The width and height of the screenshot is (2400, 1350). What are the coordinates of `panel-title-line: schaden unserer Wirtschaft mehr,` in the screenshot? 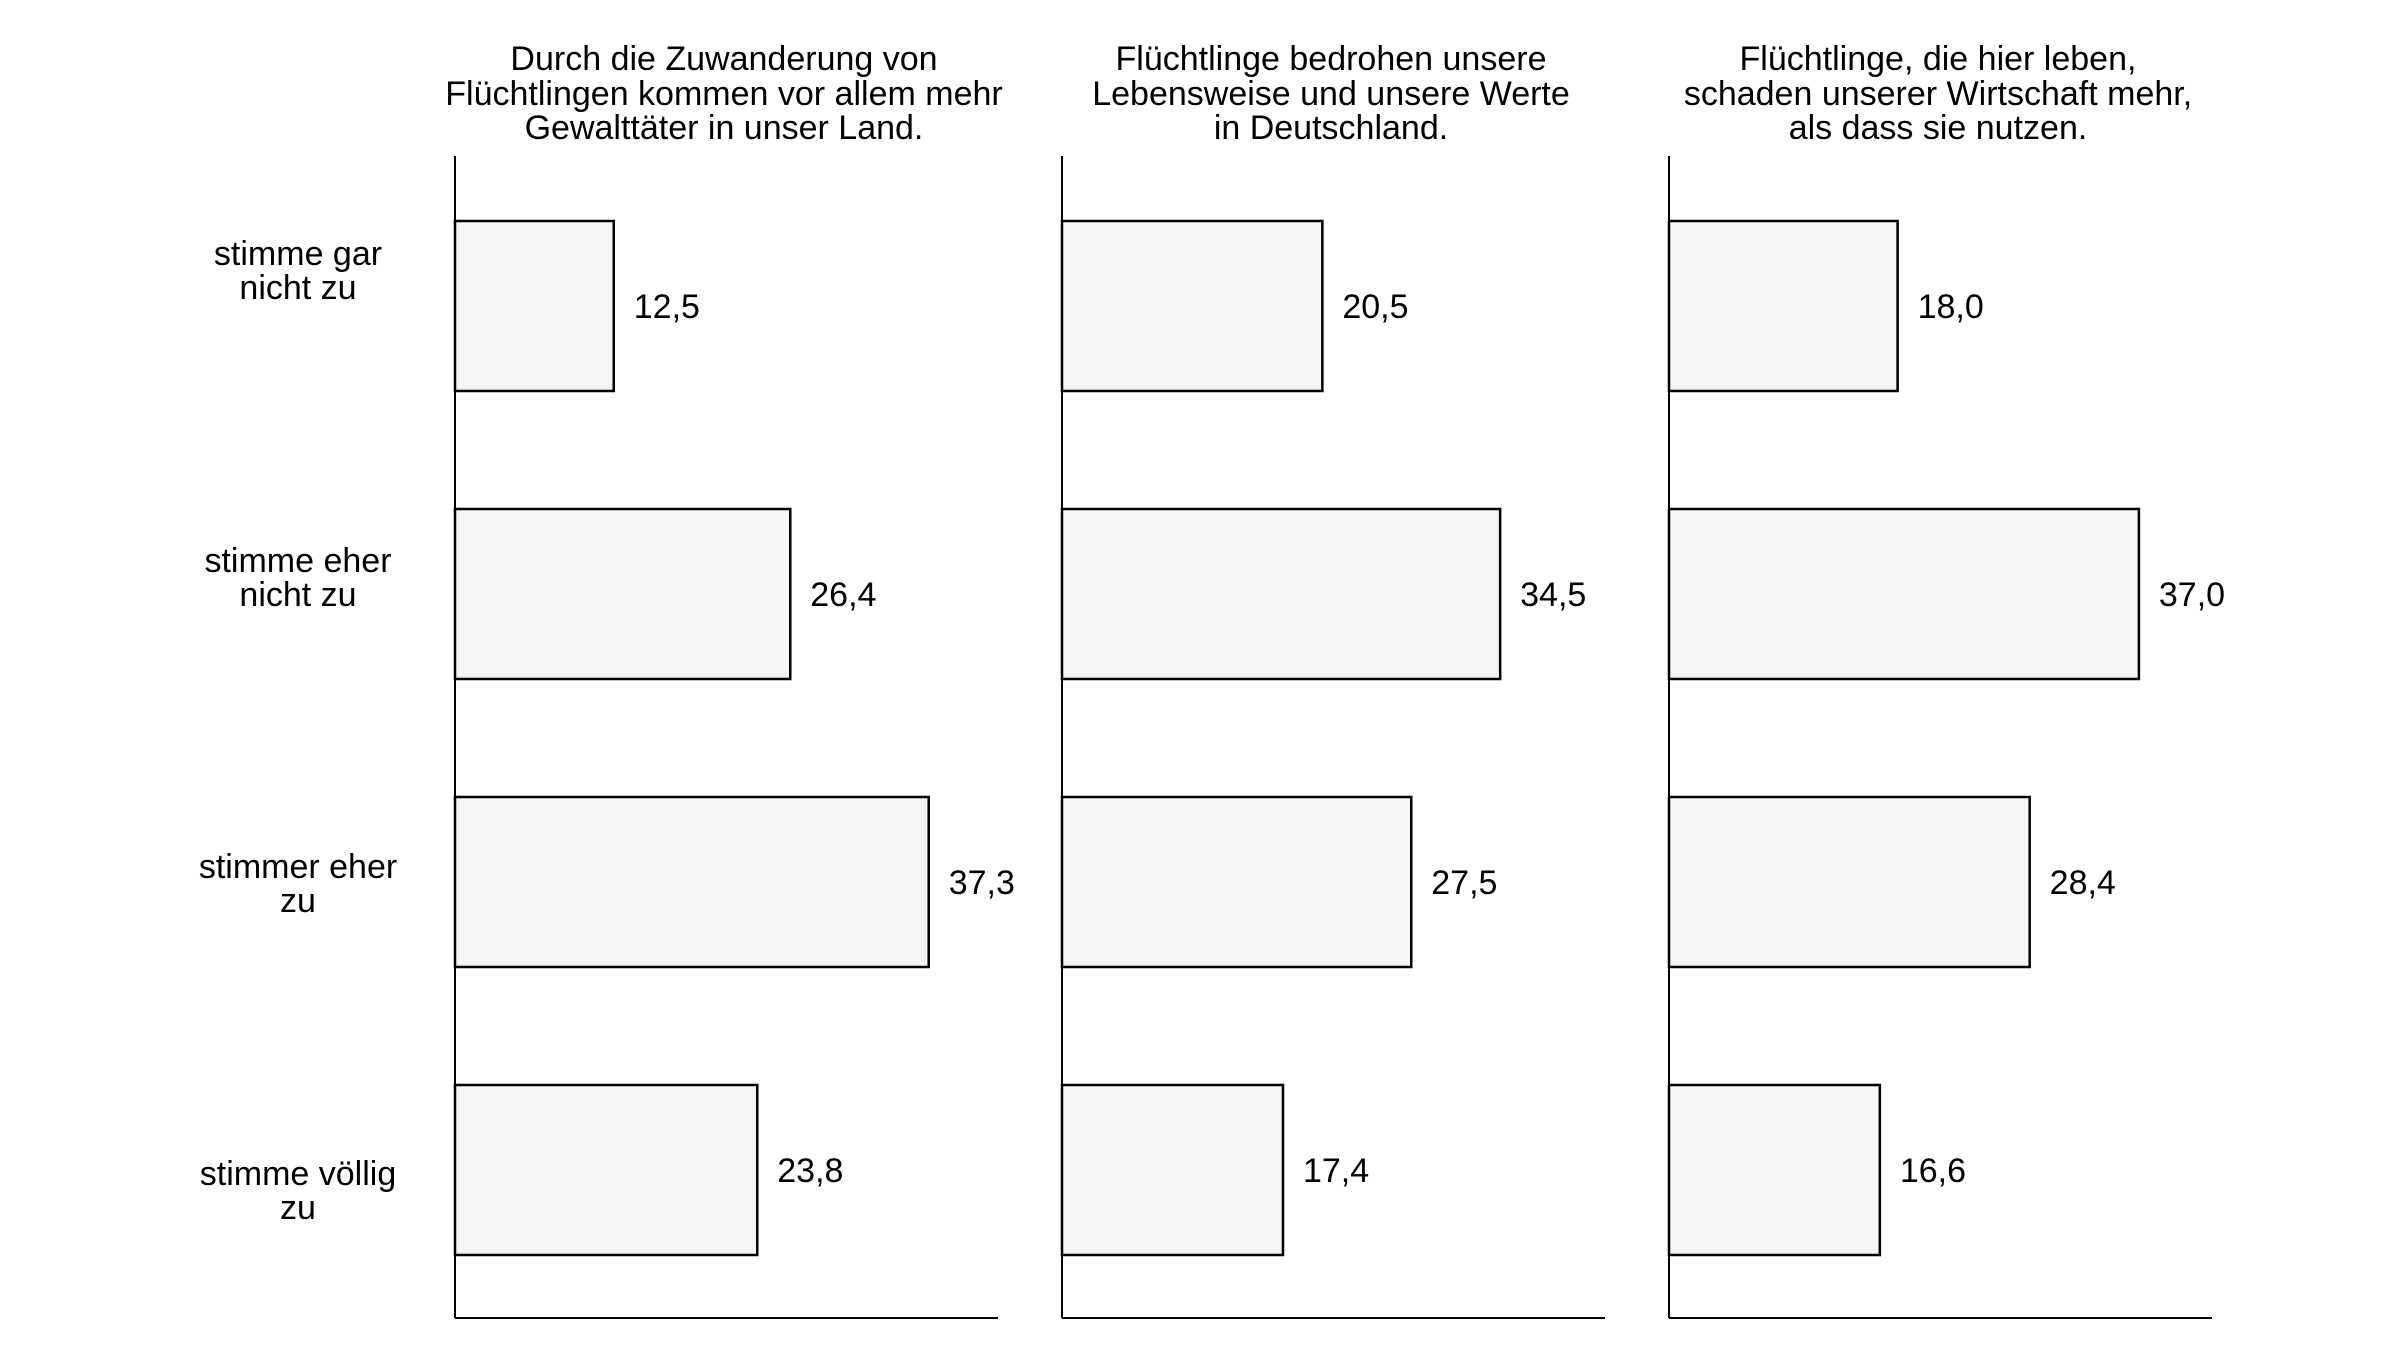 It's located at (1938, 94).